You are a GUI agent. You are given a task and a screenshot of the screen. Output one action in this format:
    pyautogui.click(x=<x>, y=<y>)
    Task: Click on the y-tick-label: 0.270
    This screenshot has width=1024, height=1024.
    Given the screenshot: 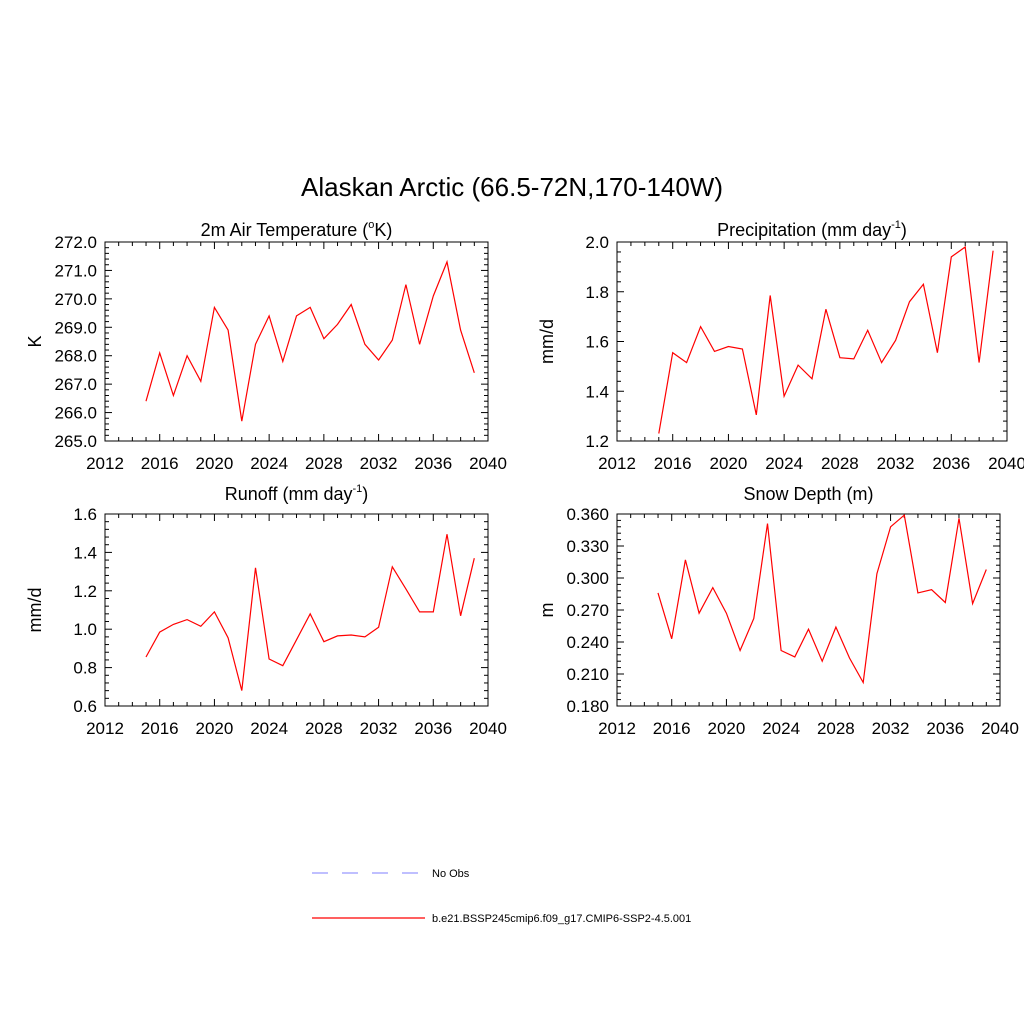 What is the action you would take?
    pyautogui.click(x=587, y=610)
    